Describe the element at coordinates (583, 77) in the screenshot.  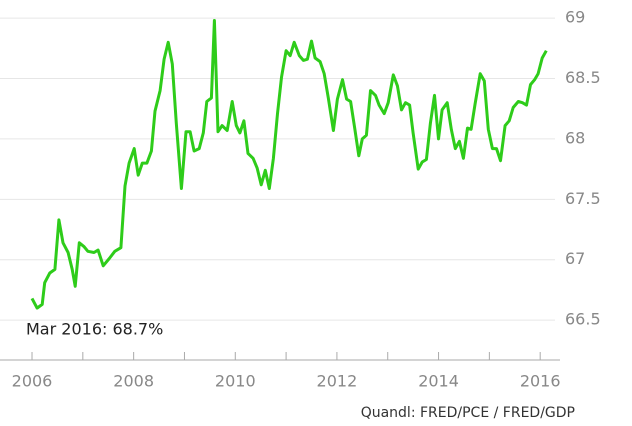
I see `y-tick-label: 68.5` at that location.